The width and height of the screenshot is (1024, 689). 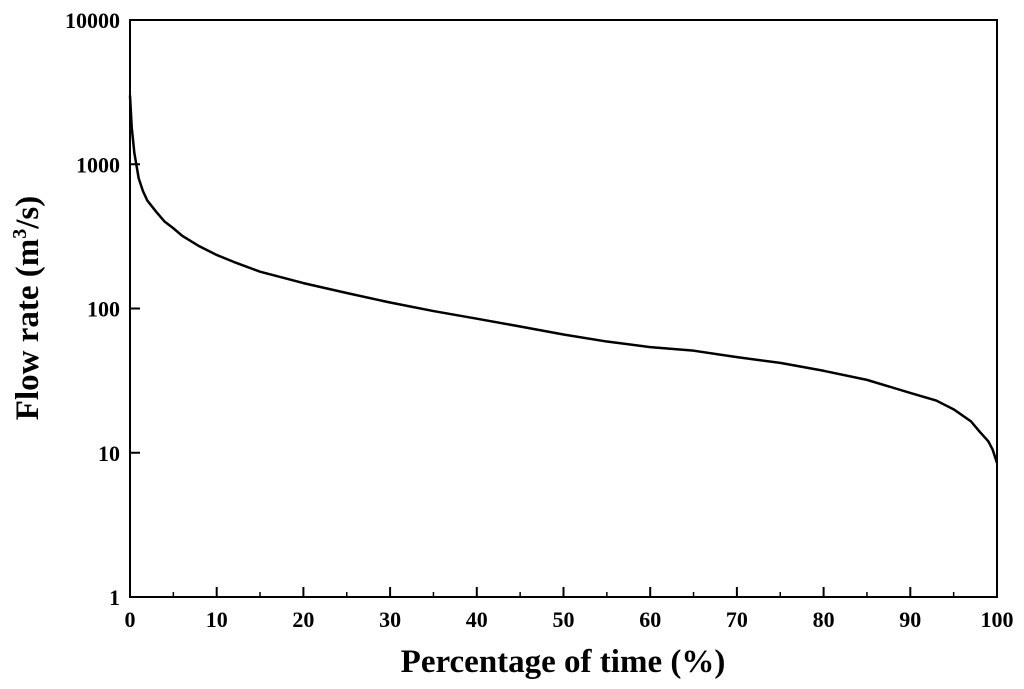 What do you see at coordinates (563, 662) in the screenshot?
I see `x-axis-title: Percentage of time (%)` at bounding box center [563, 662].